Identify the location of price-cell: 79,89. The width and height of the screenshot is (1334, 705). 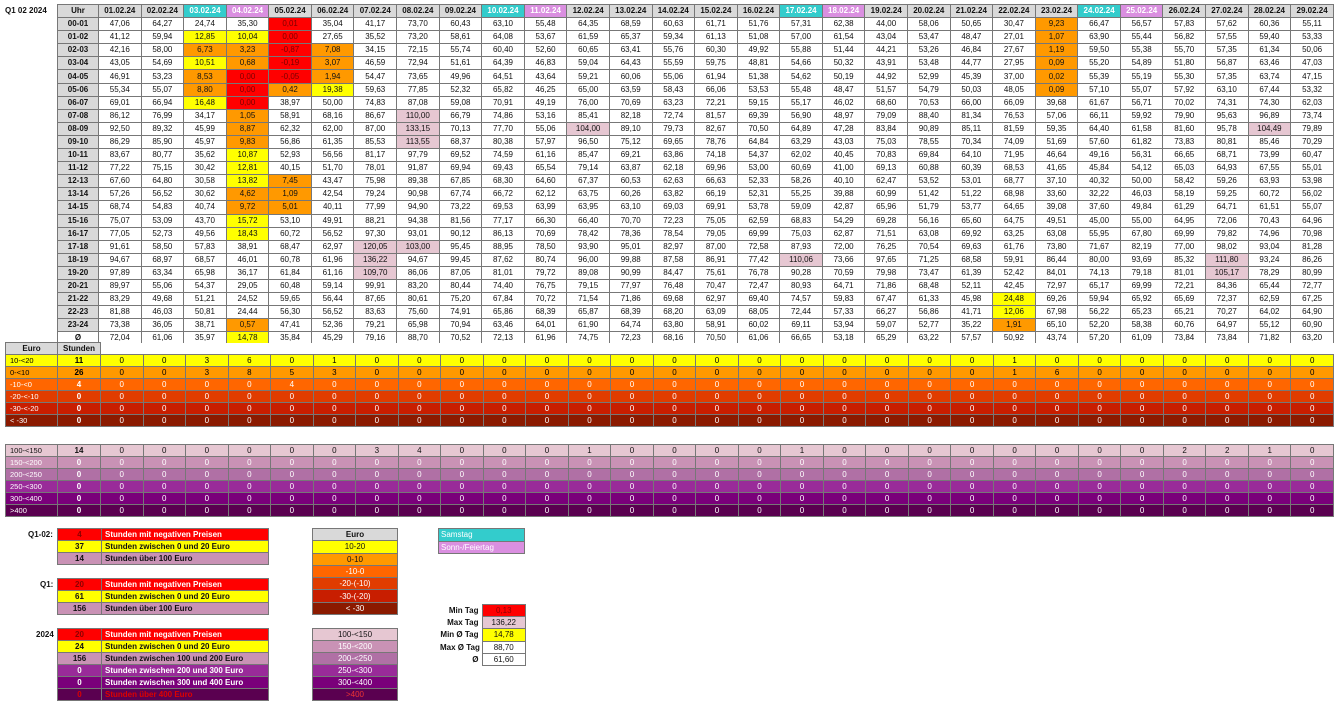
(1312, 128).